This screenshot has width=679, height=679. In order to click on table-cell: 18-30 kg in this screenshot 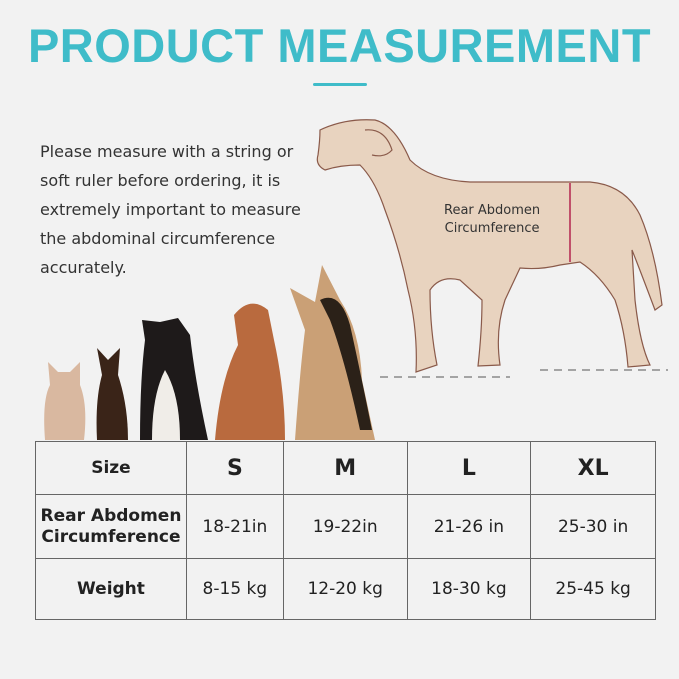, I will do `click(469, 589)`.